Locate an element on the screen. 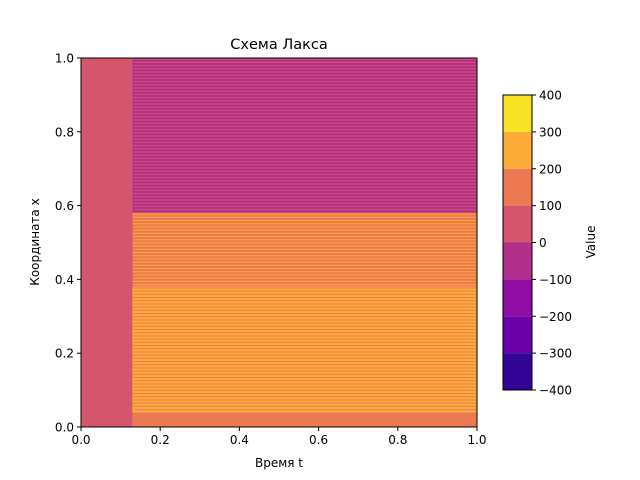 This screenshot has width=640, height=480. x-tick-label: 0.6 is located at coordinates (318, 440).